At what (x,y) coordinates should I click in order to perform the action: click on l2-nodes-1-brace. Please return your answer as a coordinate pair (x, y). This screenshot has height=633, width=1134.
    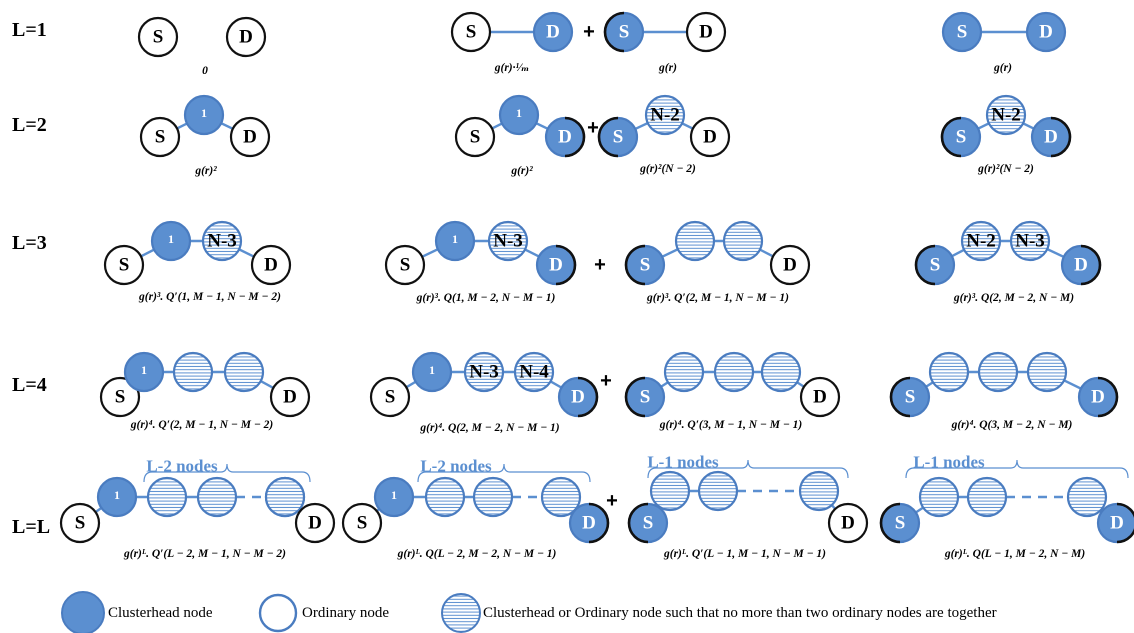
    Looking at the image, I should click on (227, 473).